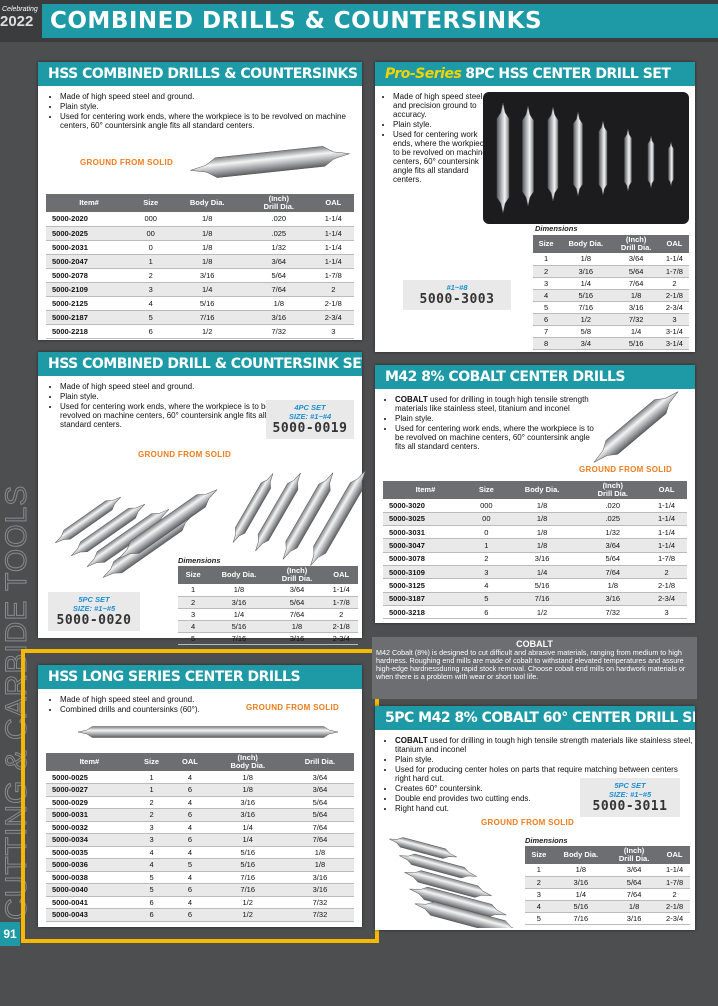 The height and width of the screenshot is (1006, 718). Describe the element at coordinates (630, 785) in the screenshot. I see `set-name: 5PC SET` at that location.